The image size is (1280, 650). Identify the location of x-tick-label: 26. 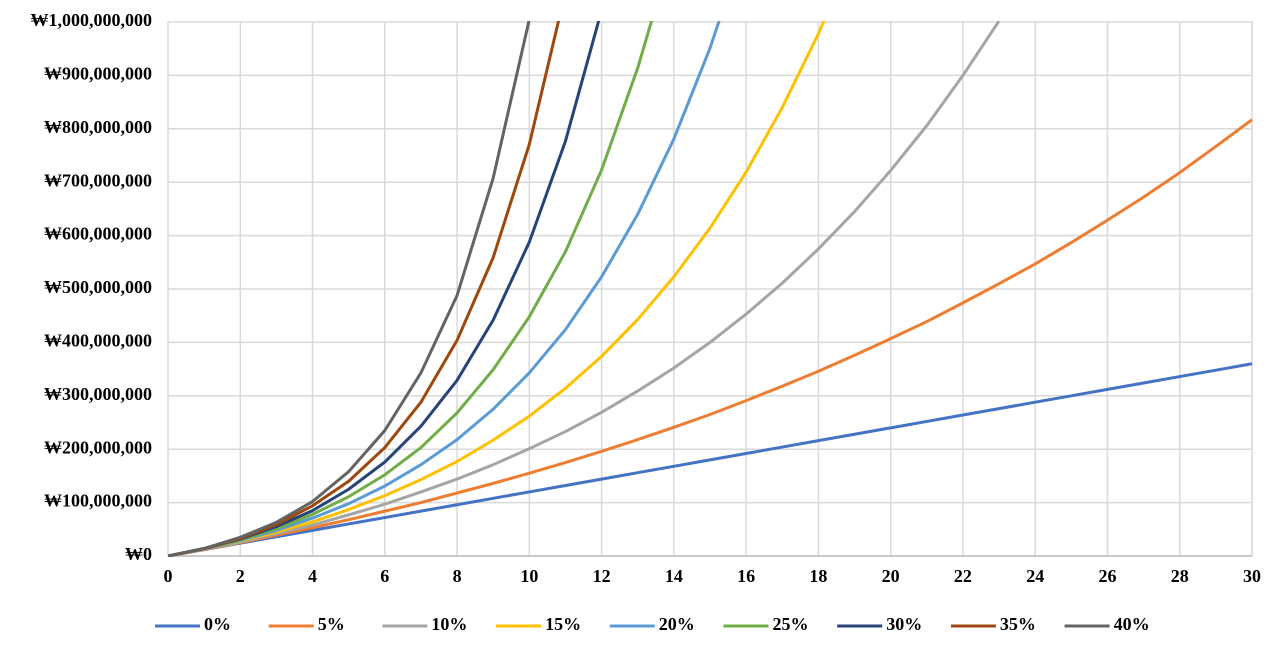
(1107, 576).